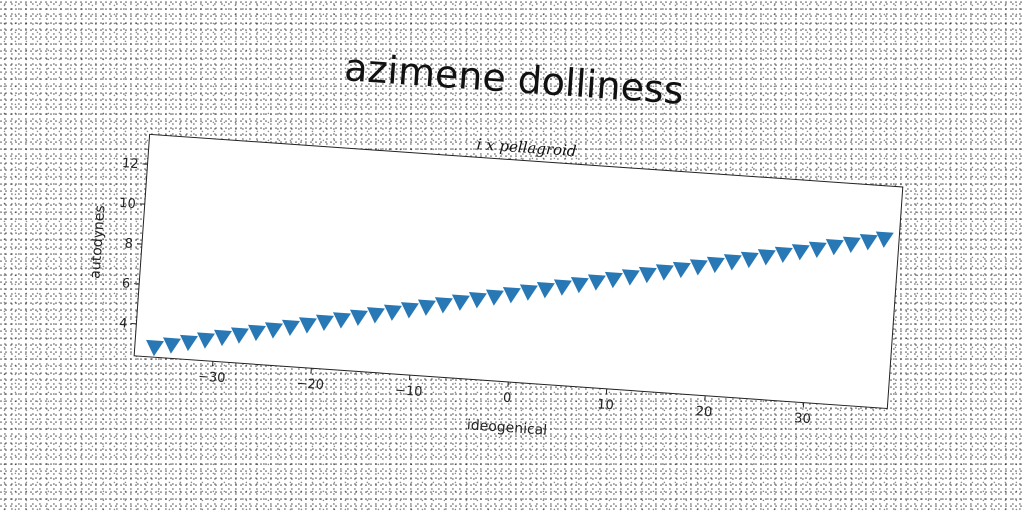 Image resolution: width=1024 pixels, height=512 pixels. Describe the element at coordinates (97, 242) in the screenshot. I see `y-axis-label: autodynes` at that location.